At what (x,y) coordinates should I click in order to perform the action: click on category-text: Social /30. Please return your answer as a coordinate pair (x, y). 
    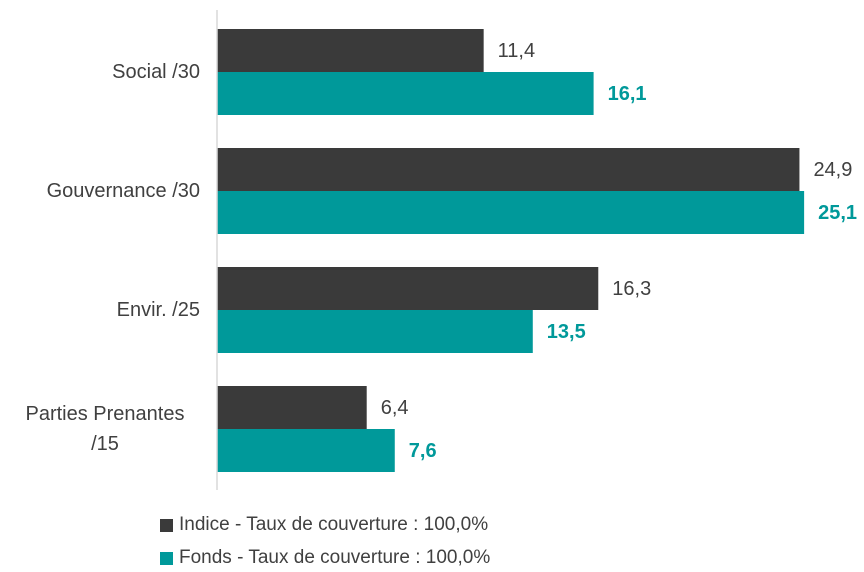
    Looking at the image, I should click on (156, 72).